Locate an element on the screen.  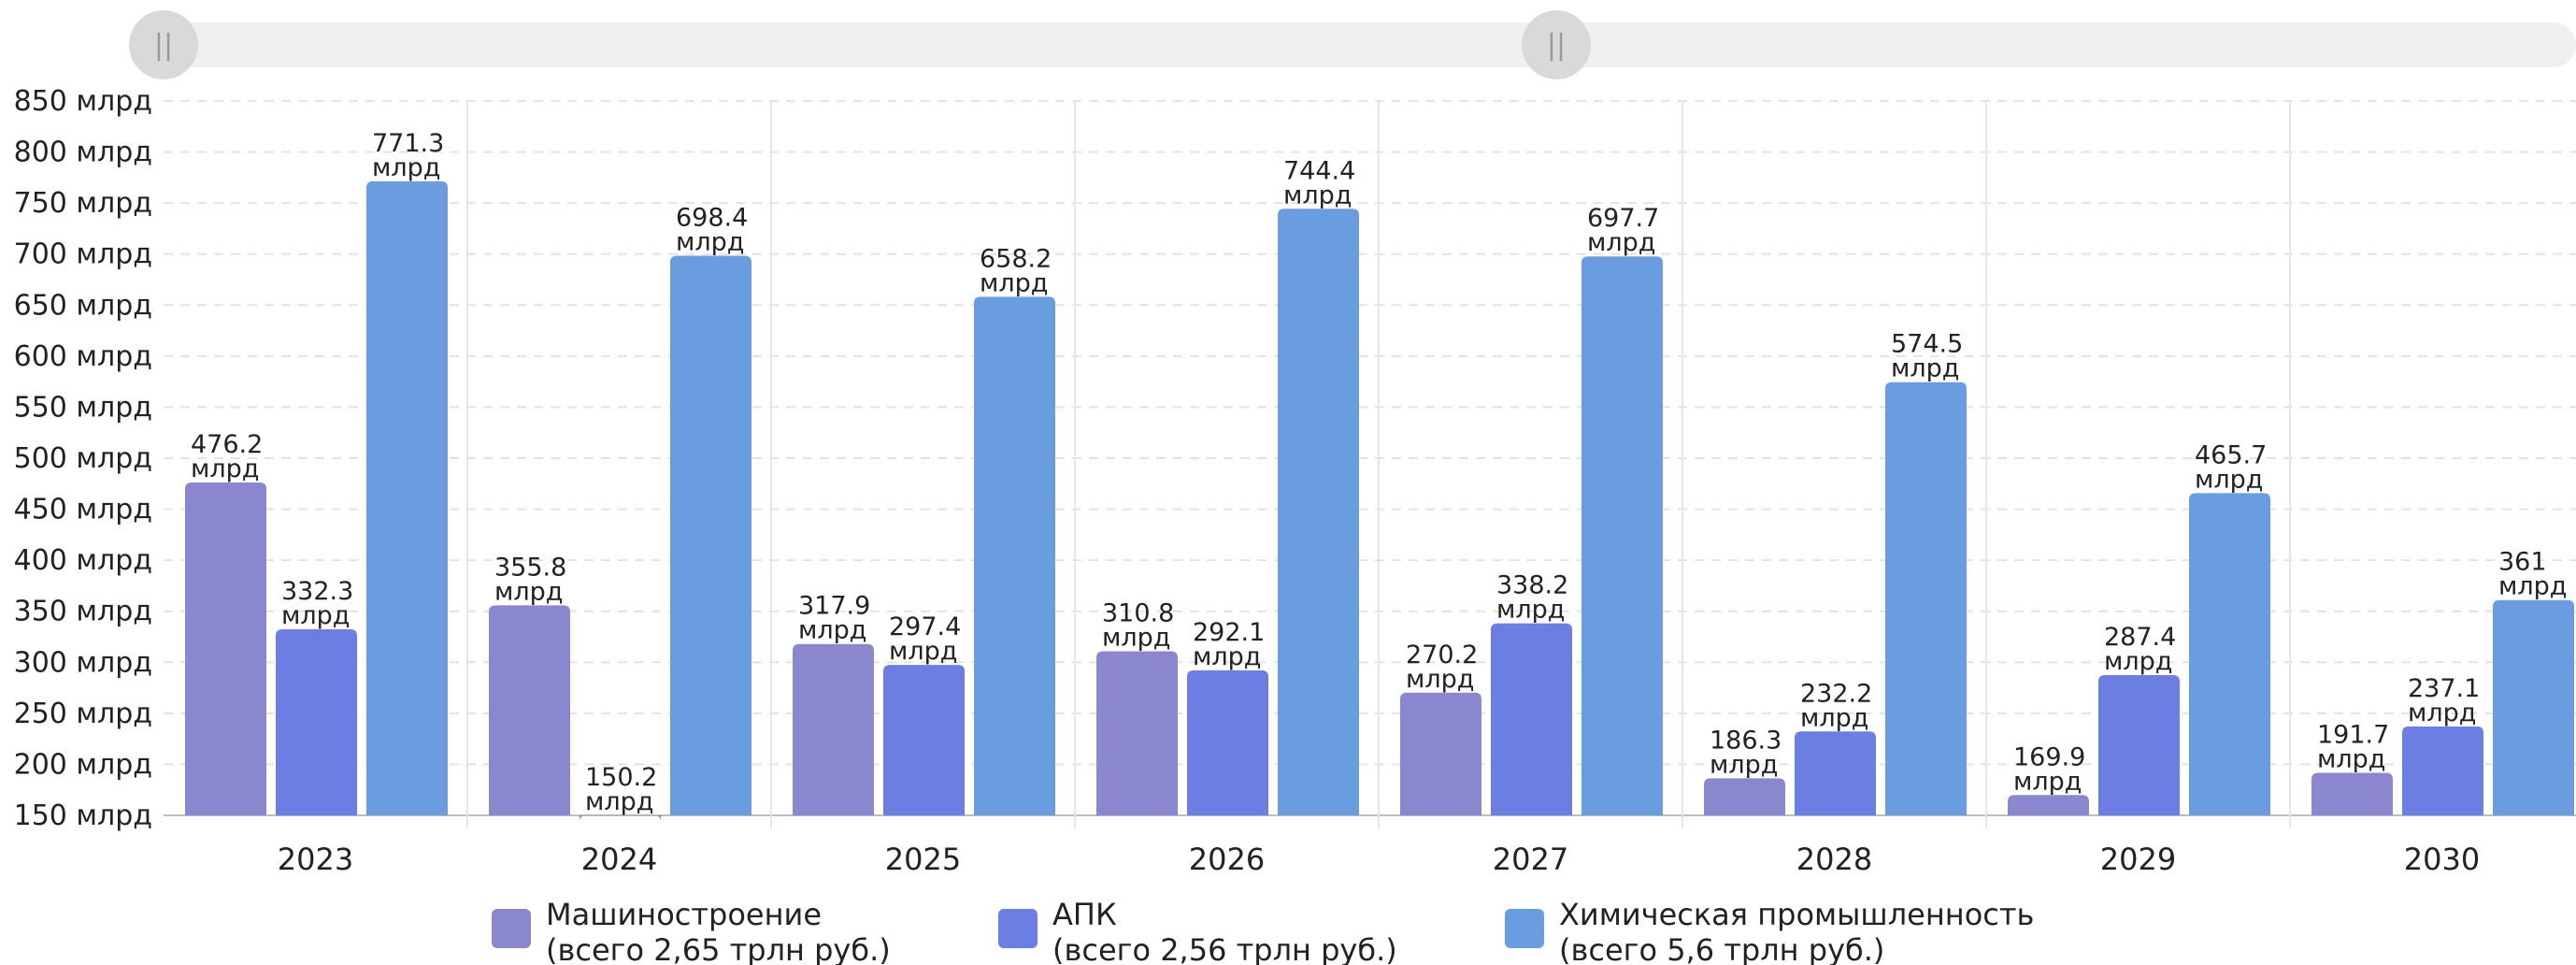
data-label-value: 658.2 is located at coordinates (1016, 258).